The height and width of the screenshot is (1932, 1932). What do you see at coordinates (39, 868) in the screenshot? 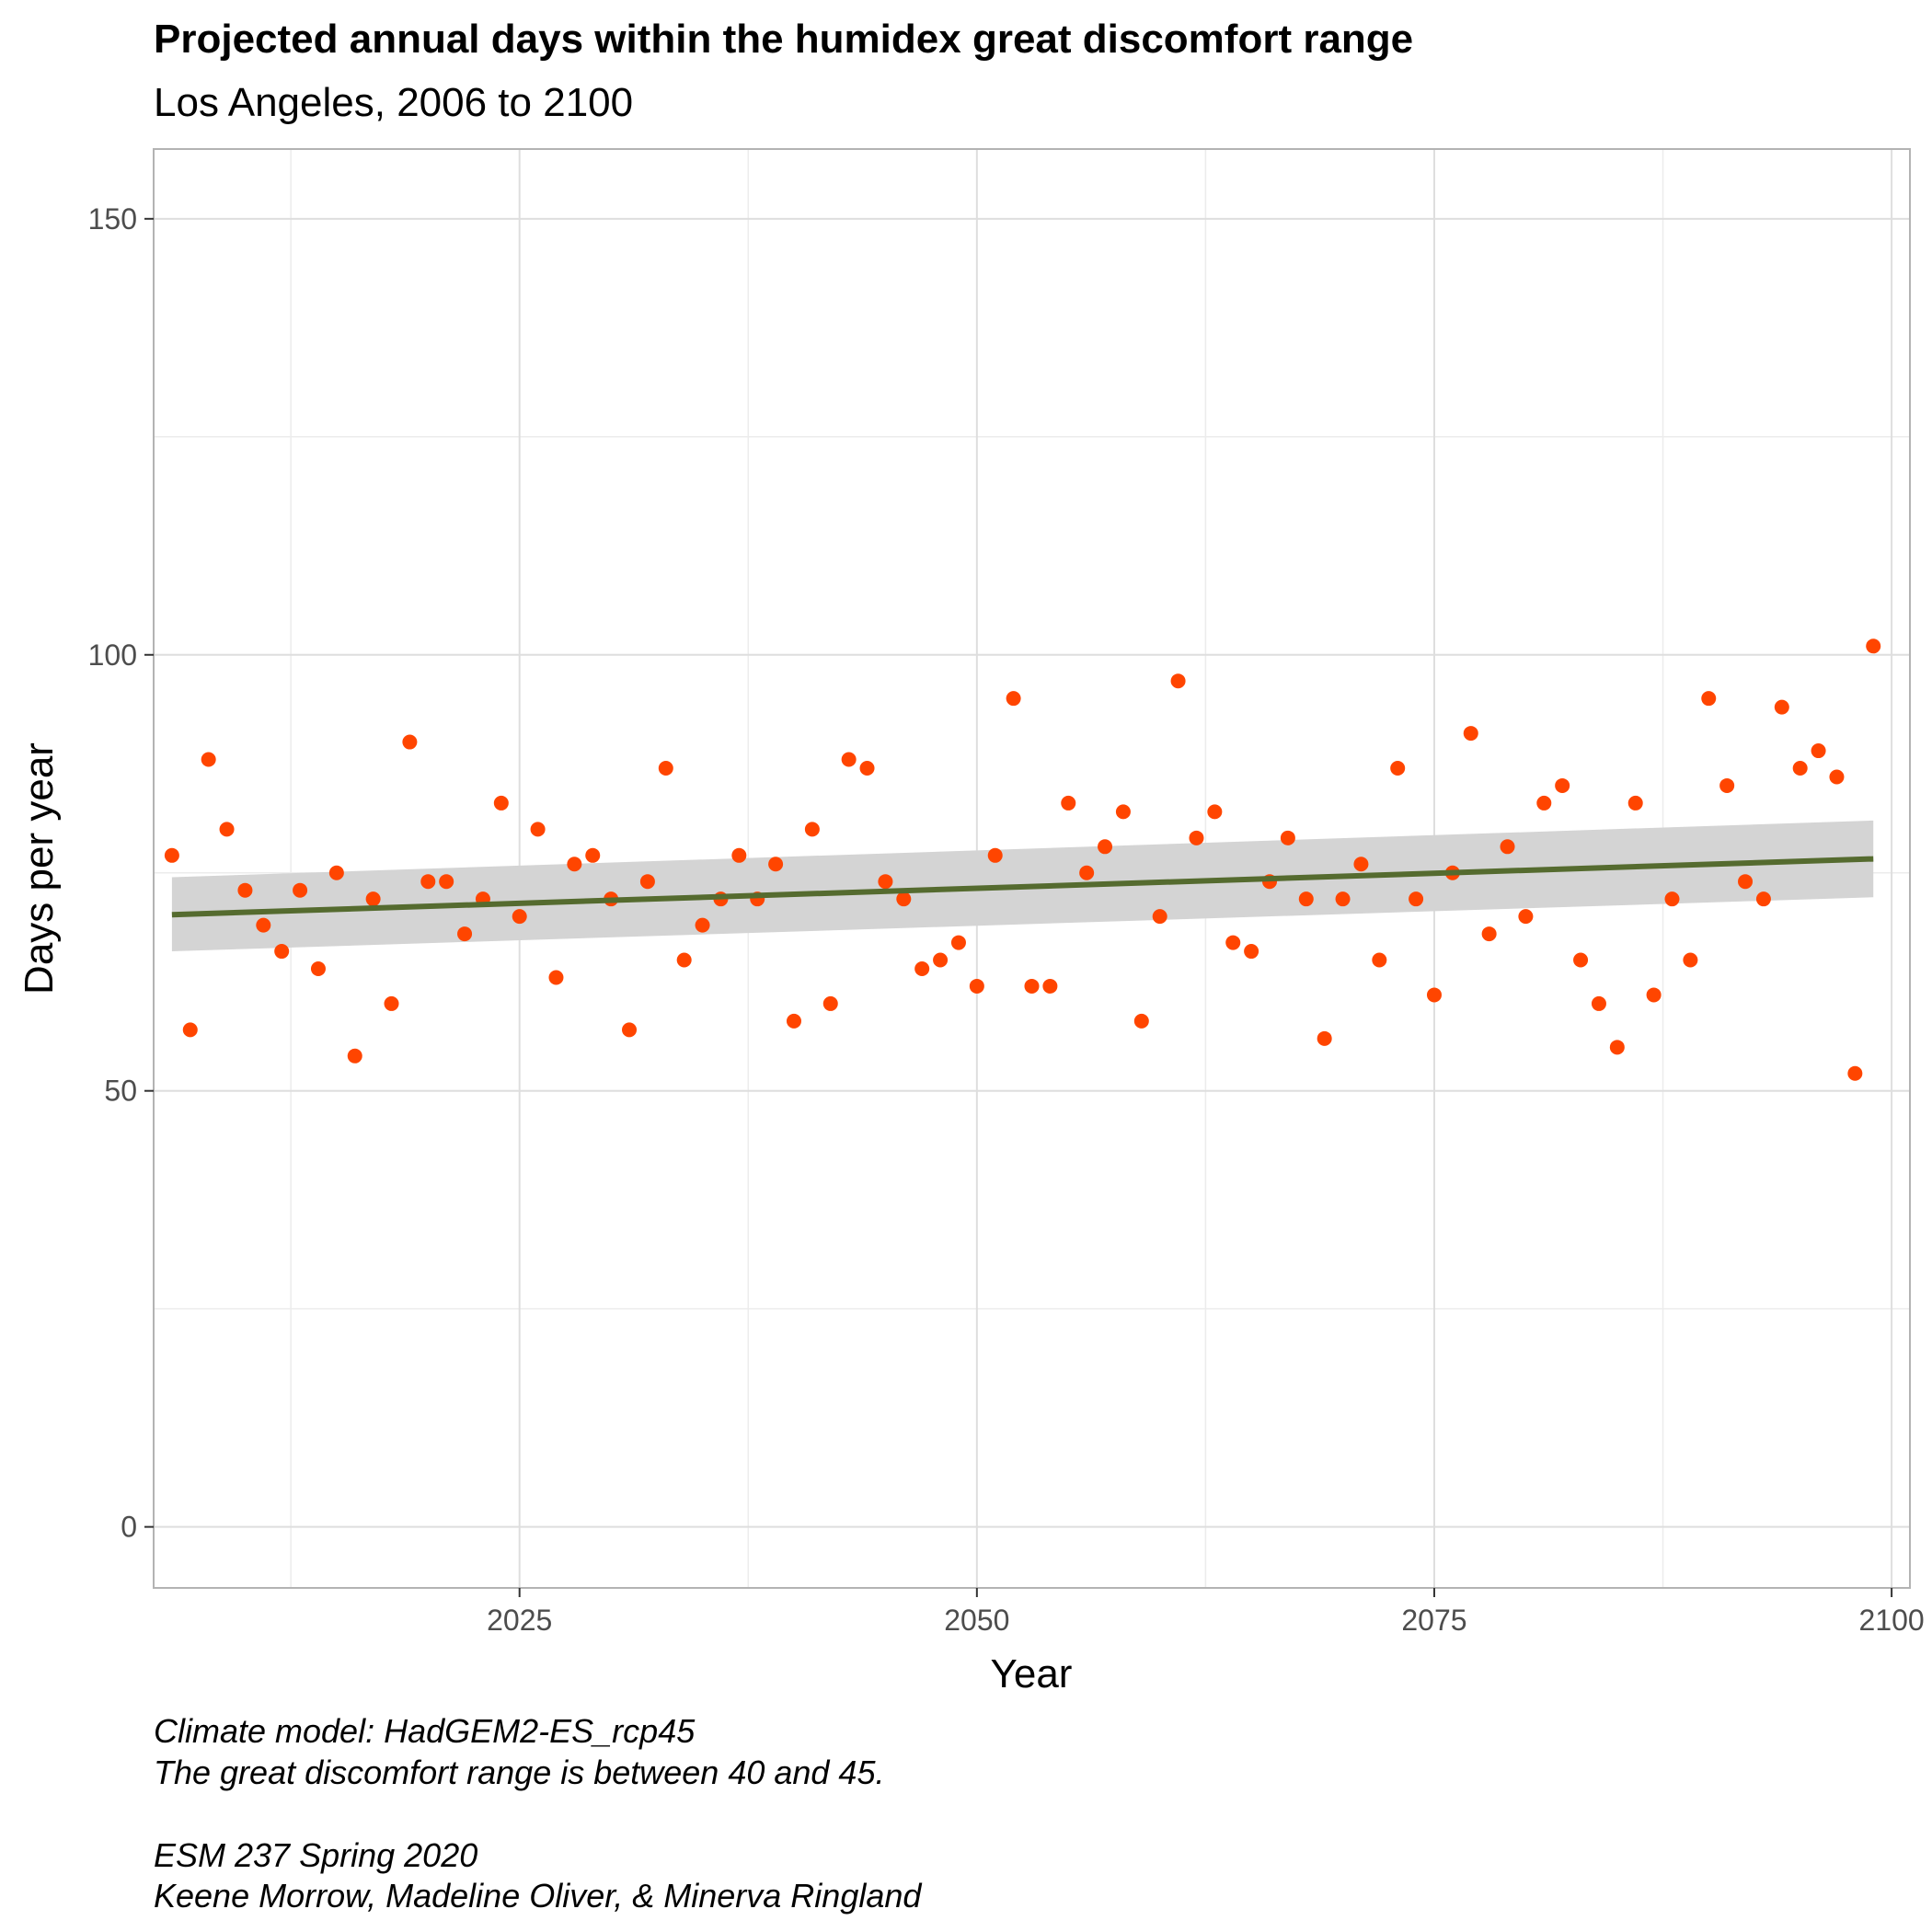
I see `y-axis-title: Days per year` at bounding box center [39, 868].